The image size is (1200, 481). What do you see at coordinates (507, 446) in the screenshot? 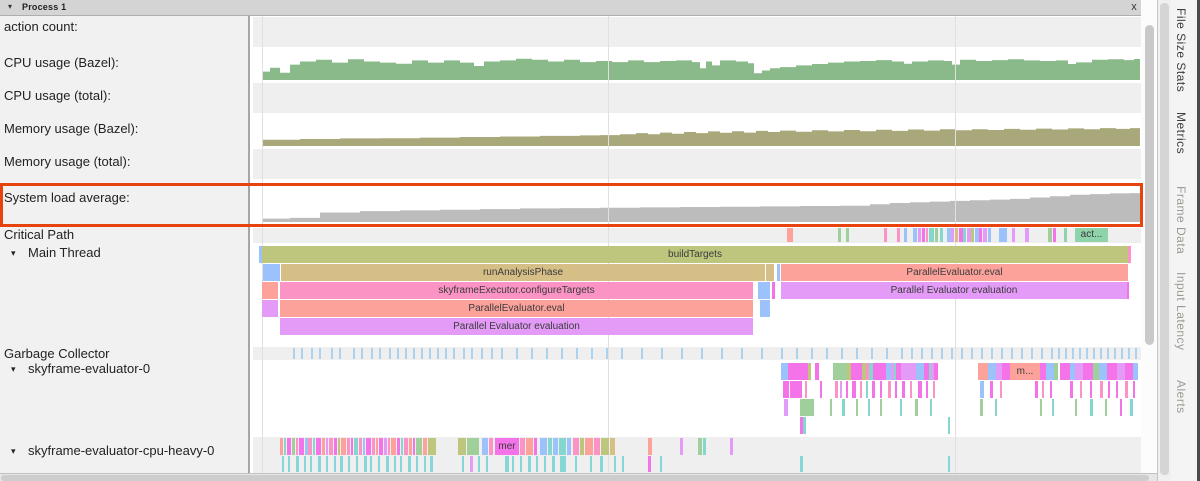
I see `slice-labeled: mer` at bounding box center [507, 446].